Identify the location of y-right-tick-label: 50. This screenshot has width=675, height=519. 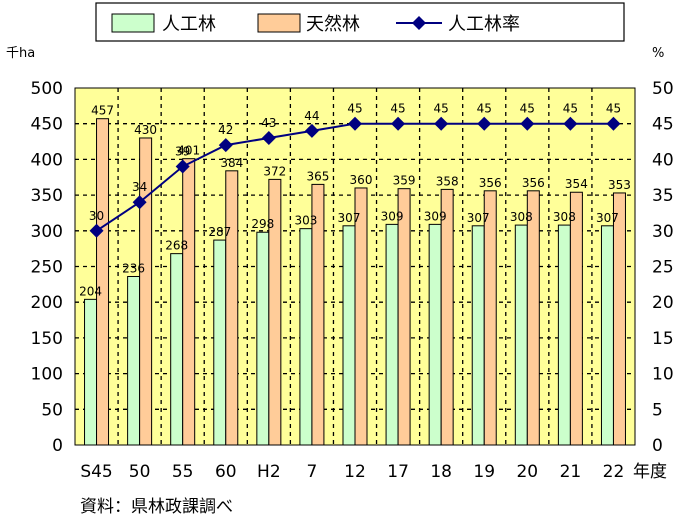
(663, 89).